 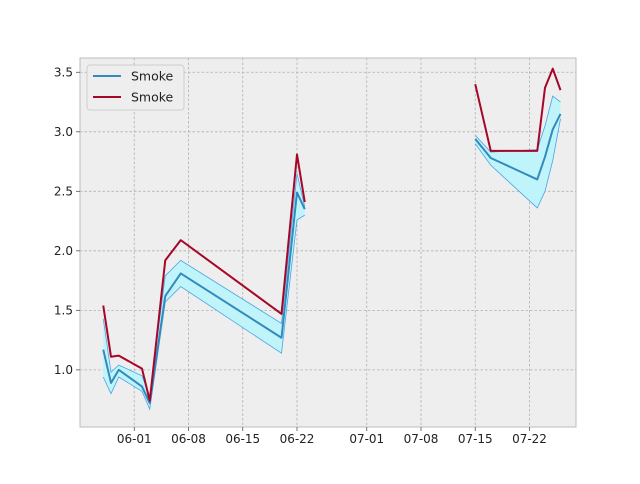 I want to click on legend: Smoke Smoke, so click(x=135, y=87).